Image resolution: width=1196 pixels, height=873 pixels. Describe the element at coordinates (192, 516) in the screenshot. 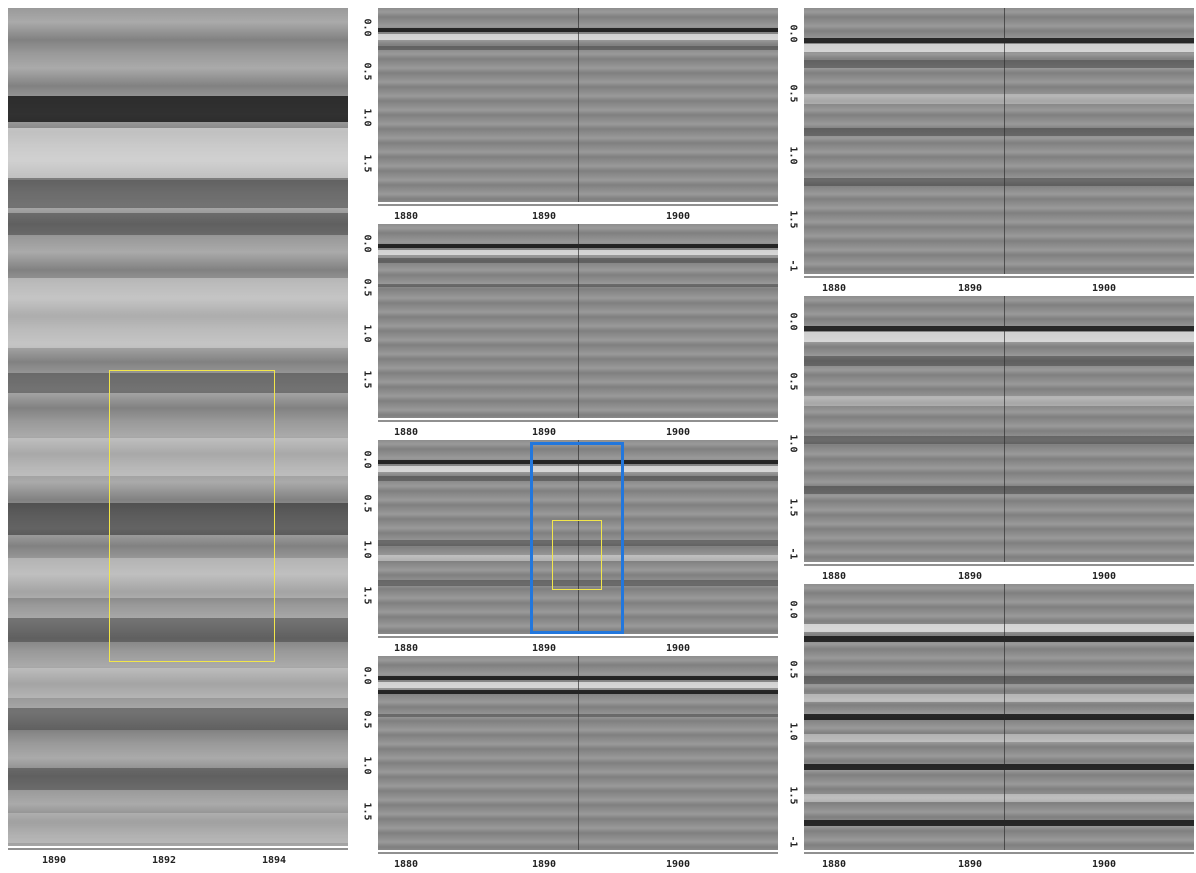

I see `zoom-region-box` at that location.